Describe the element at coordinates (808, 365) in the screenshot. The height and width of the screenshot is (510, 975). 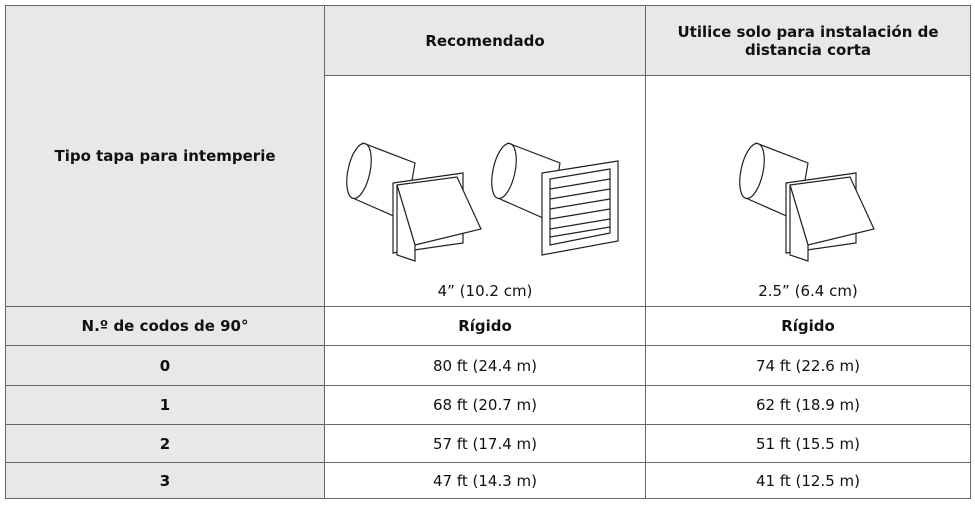
I see `max-length: 74 ft (22.6 m)` at that location.